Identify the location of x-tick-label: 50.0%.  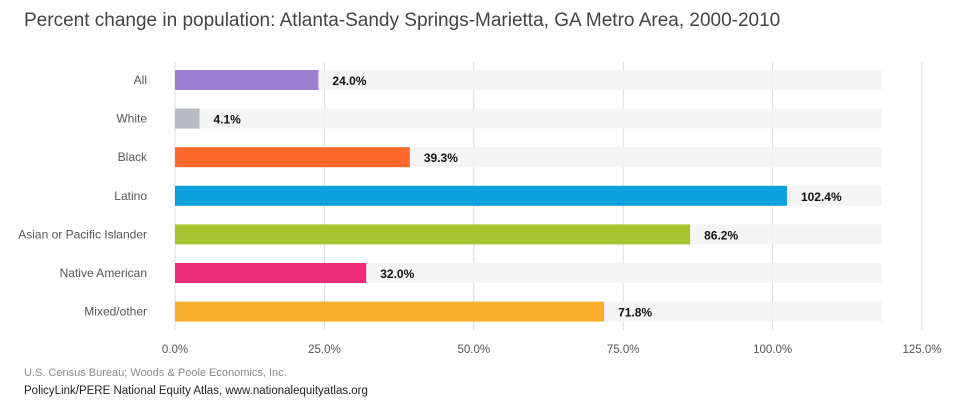
(473, 350).